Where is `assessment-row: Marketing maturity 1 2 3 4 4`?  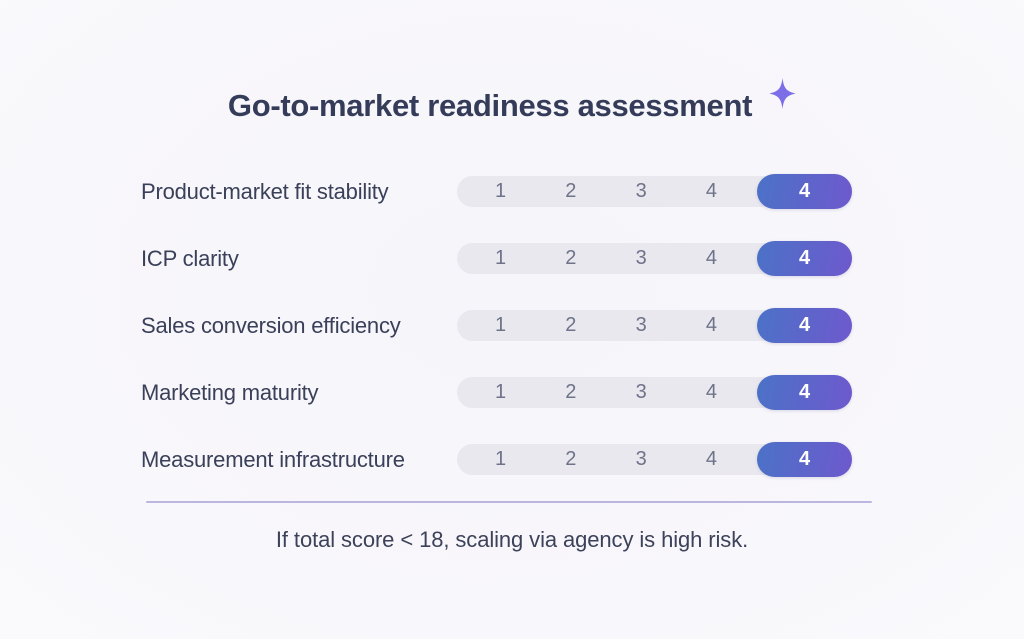 assessment-row: Marketing maturity 1 2 3 4 4 is located at coordinates (496, 392).